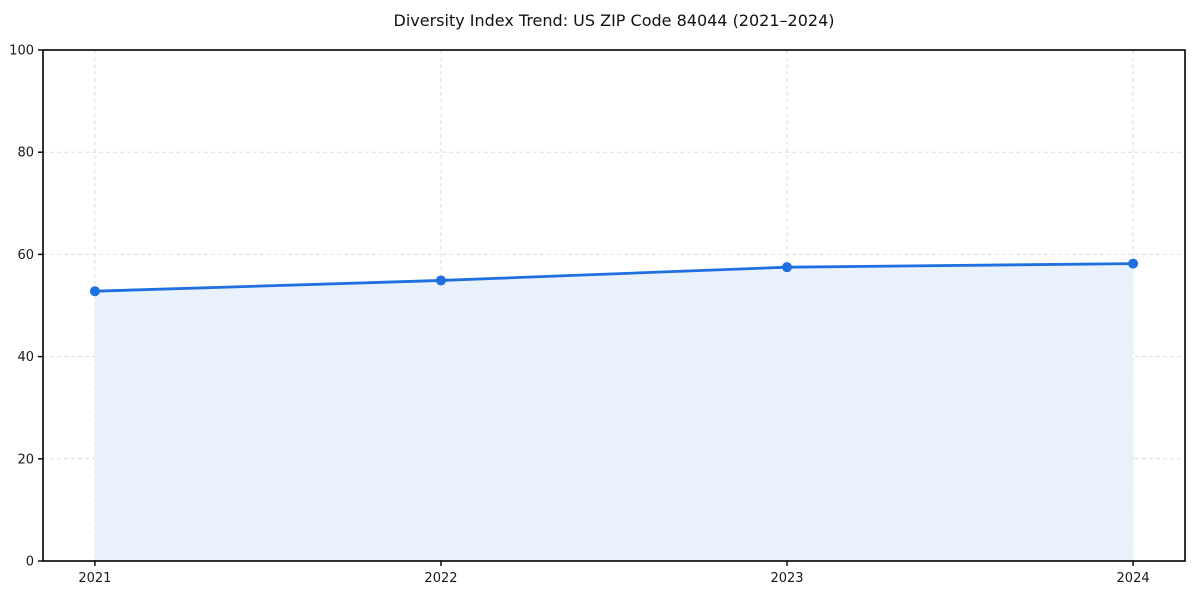 This screenshot has height=600, width=1200. Describe the element at coordinates (1133, 578) in the screenshot. I see `x-tick-label: 2024` at that location.